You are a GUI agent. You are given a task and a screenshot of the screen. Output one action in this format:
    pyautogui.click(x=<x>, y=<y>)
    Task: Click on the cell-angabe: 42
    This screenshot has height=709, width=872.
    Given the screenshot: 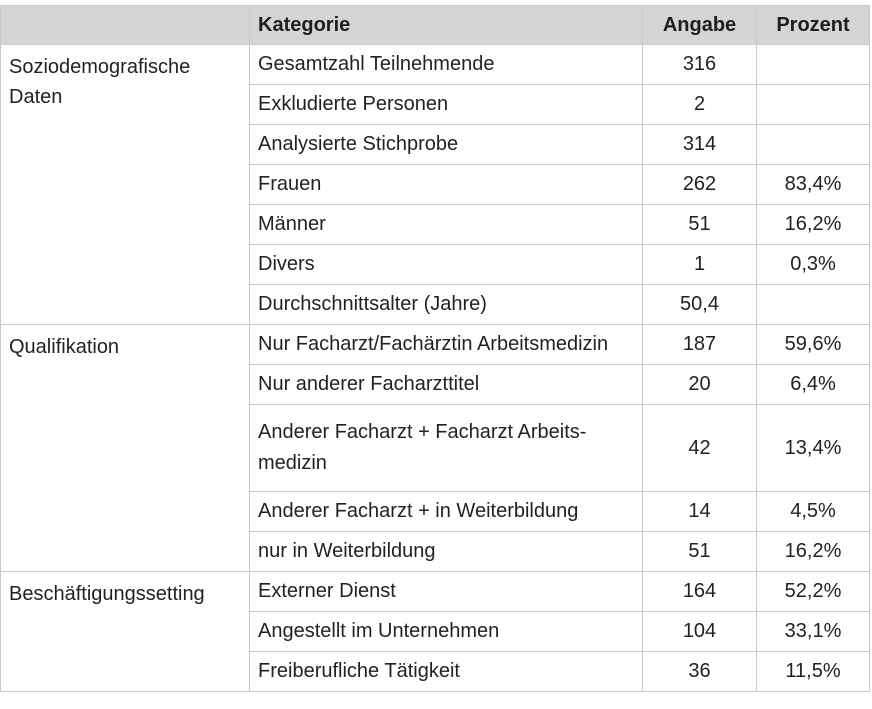 What is the action you would take?
    pyautogui.click(x=699, y=448)
    